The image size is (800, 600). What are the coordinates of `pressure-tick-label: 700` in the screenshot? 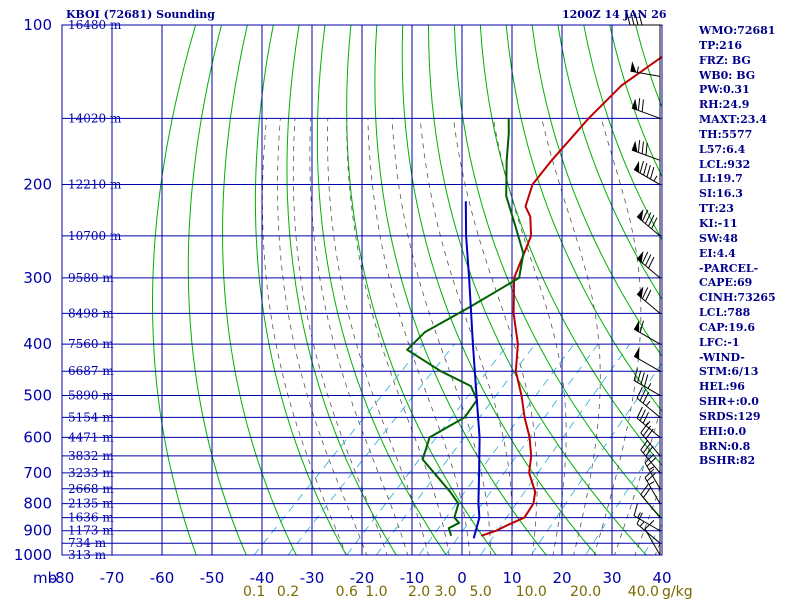 It's located at (37, 473).